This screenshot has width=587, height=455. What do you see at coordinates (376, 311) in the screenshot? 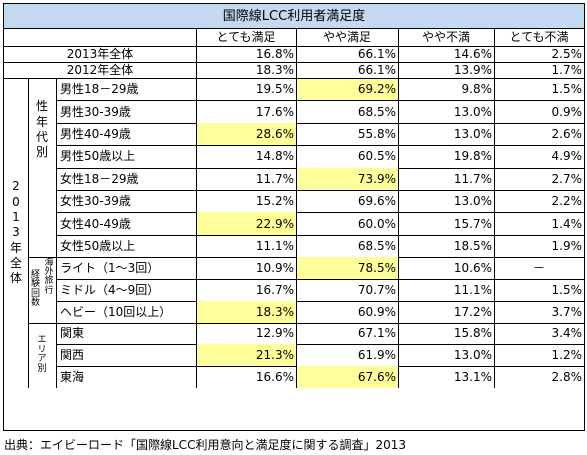
I see `data-cell: 60.9%` at bounding box center [376, 311].